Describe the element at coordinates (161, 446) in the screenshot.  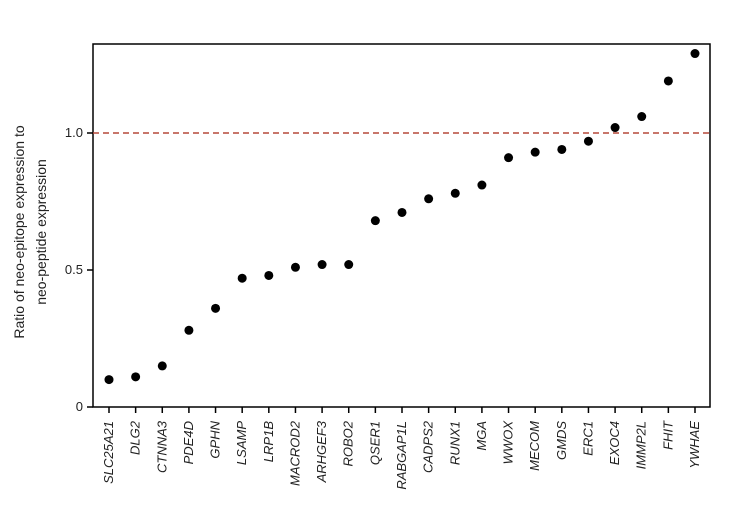
I see `x-tick-label: CTNNA3` at that location.